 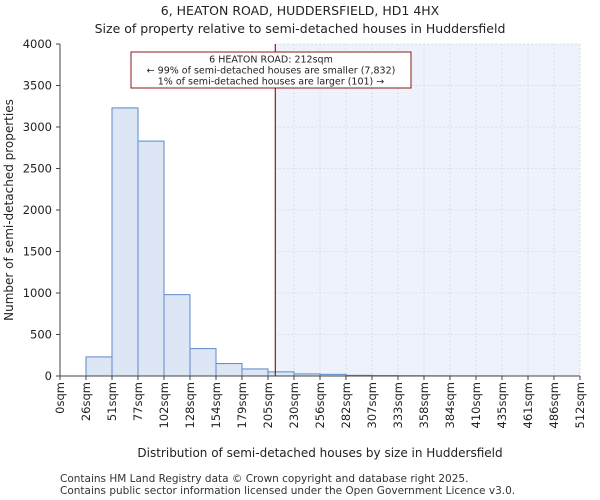 I want to click on y-axis-title: Number of semi-detached properties, so click(x=9, y=210).